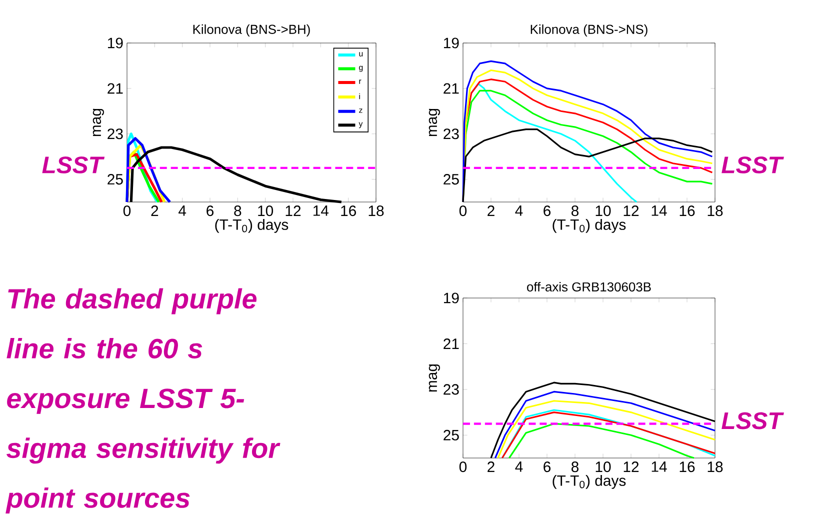 The width and height of the screenshot is (818, 515). What do you see at coordinates (589, 287) in the screenshot?
I see `chart-title: off-axis GRB130603B` at bounding box center [589, 287].